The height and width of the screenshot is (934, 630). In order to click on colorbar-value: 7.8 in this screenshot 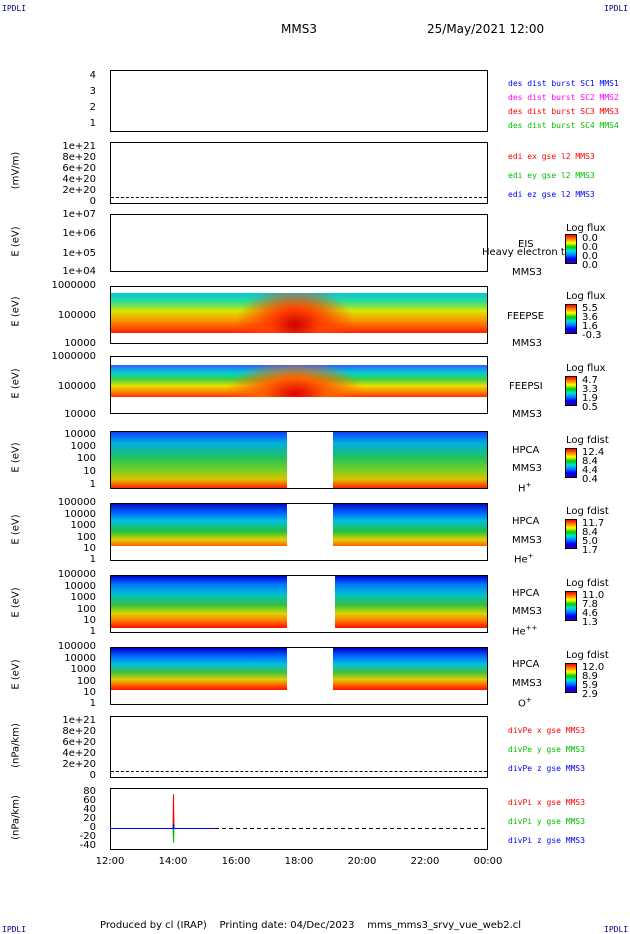, I will do `click(590, 604)`.